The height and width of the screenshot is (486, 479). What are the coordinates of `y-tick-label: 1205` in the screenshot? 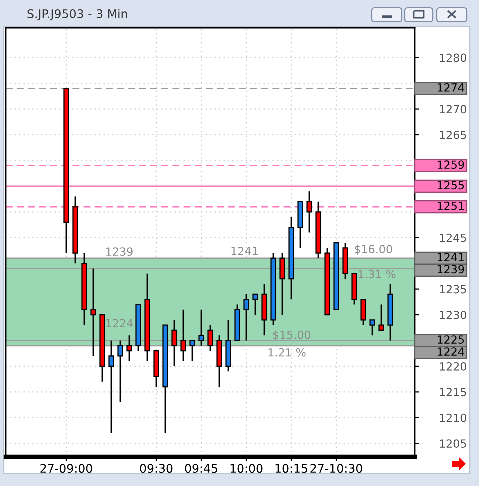 It's located at (453, 444).